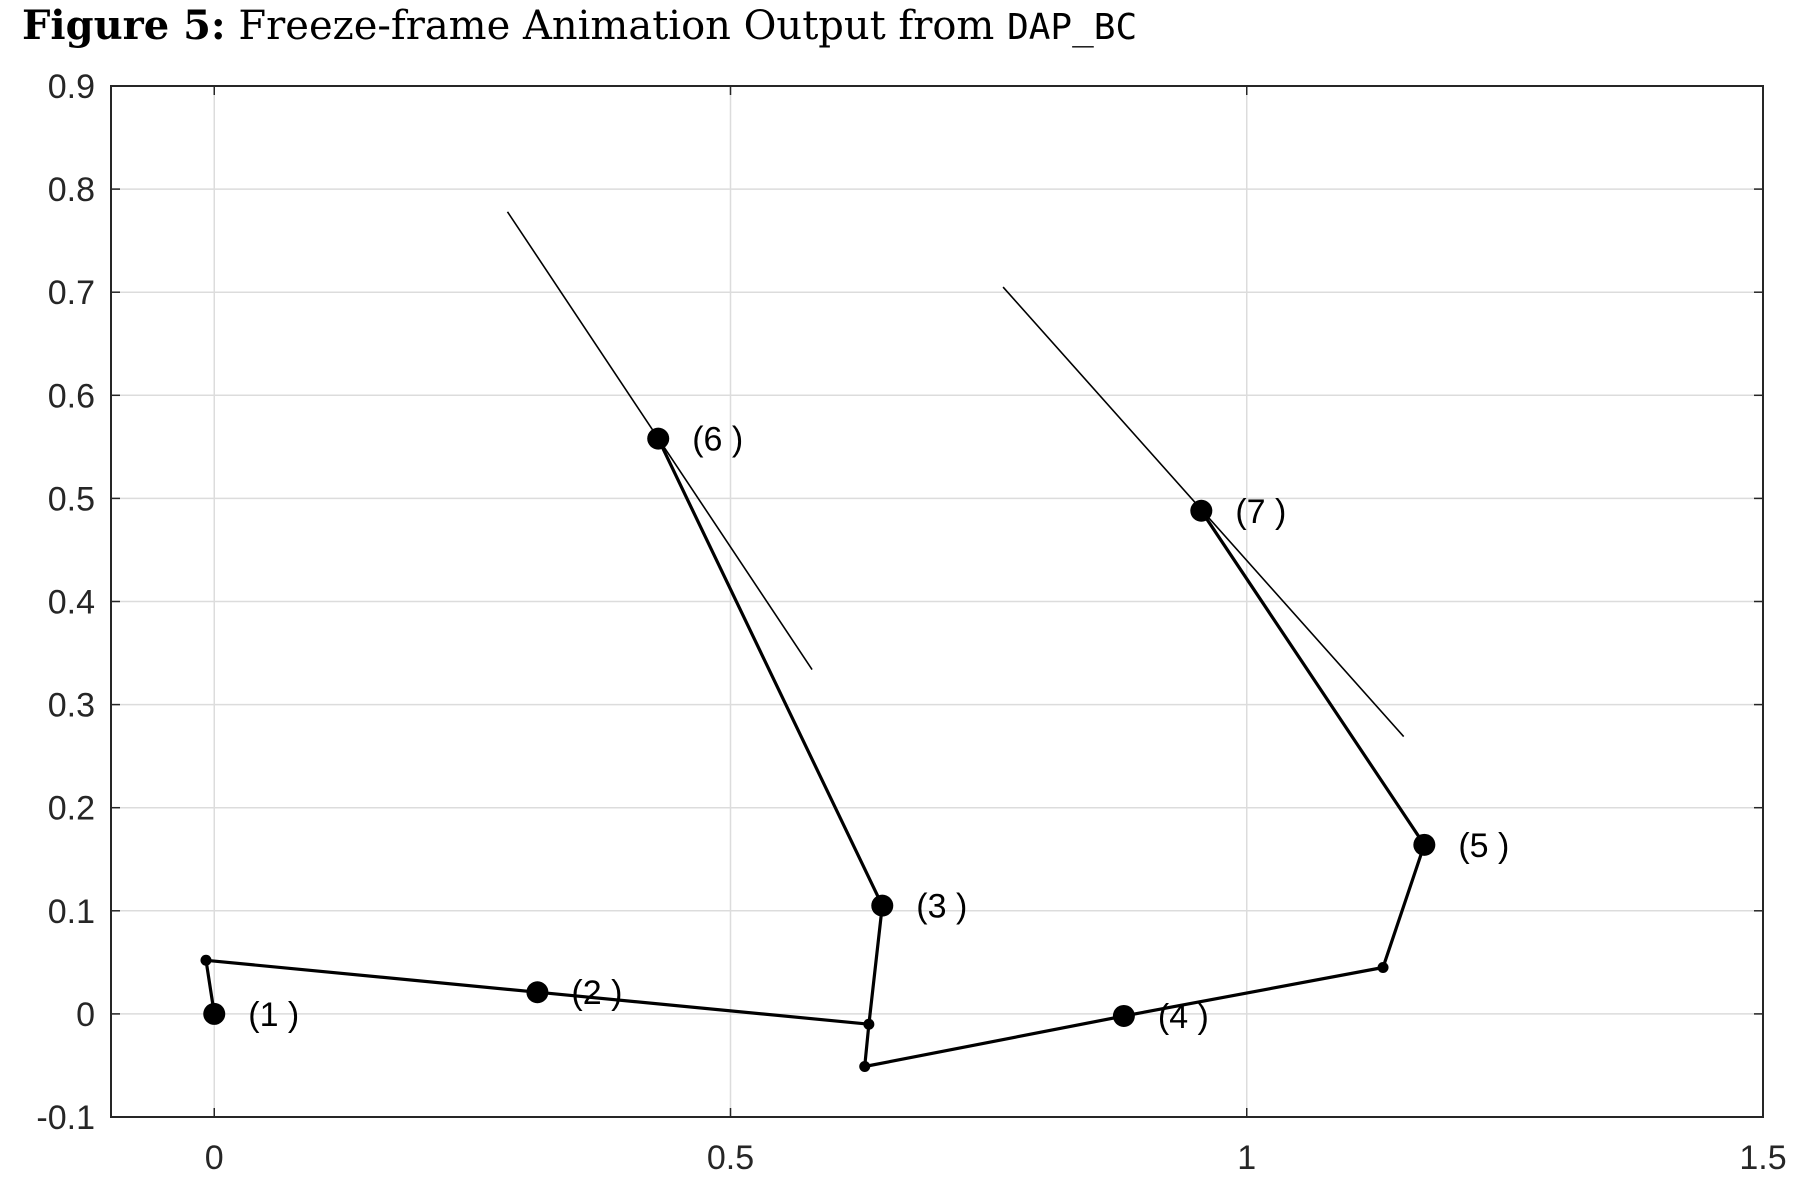  Describe the element at coordinates (71, 293) in the screenshot. I see `y-tick-label: 0.7` at that location.